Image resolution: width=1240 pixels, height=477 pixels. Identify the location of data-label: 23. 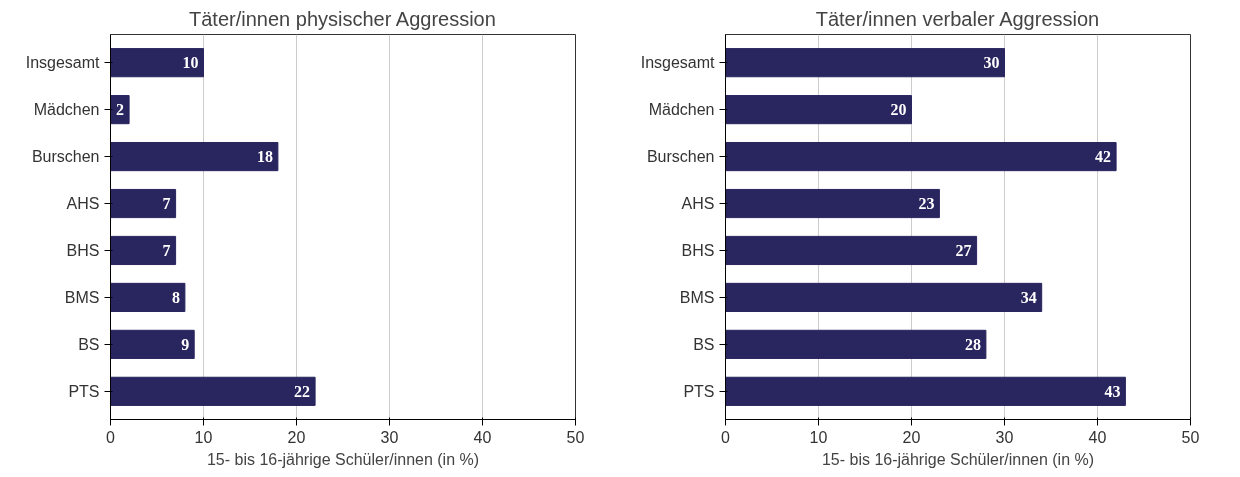
(926, 204).